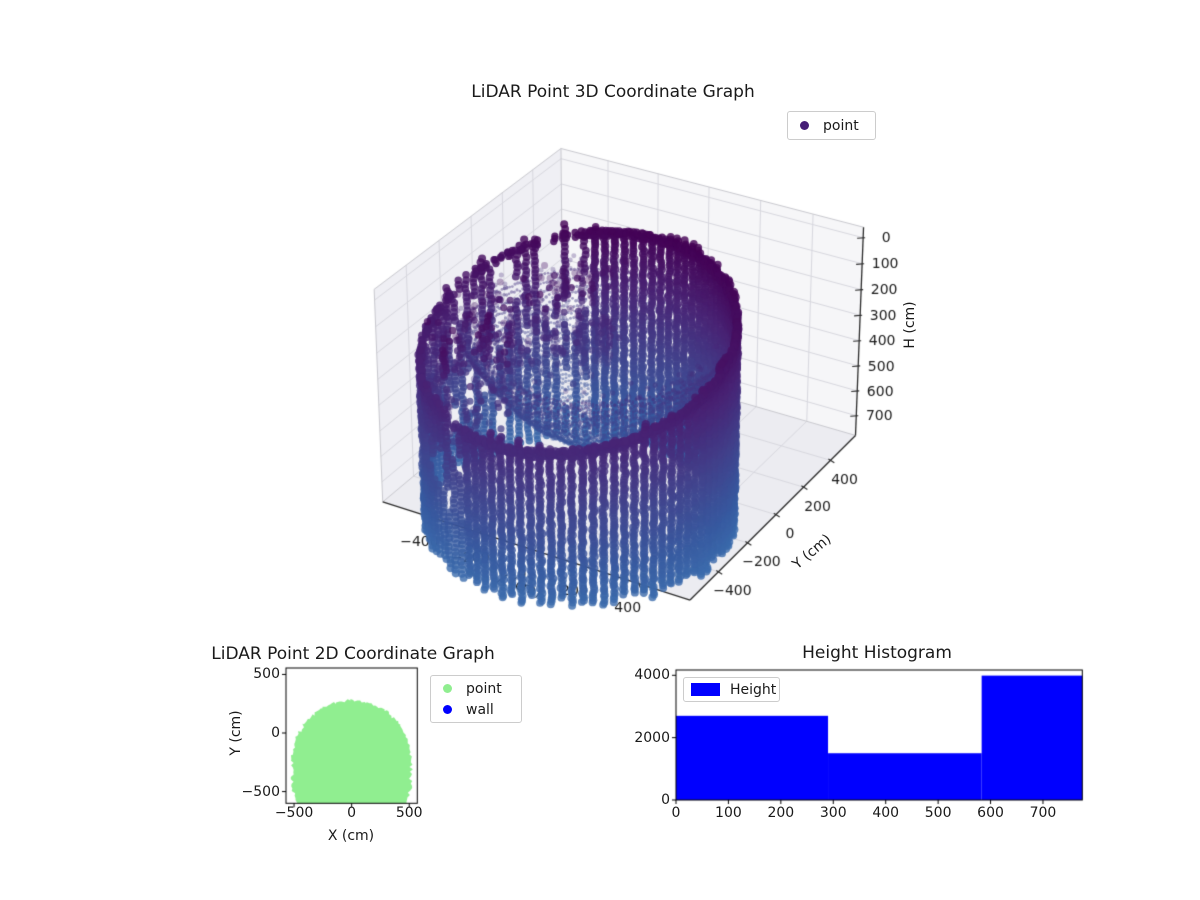 This screenshot has height=900, width=1200. I want to click on plot3d-legend: point, so click(831, 125).